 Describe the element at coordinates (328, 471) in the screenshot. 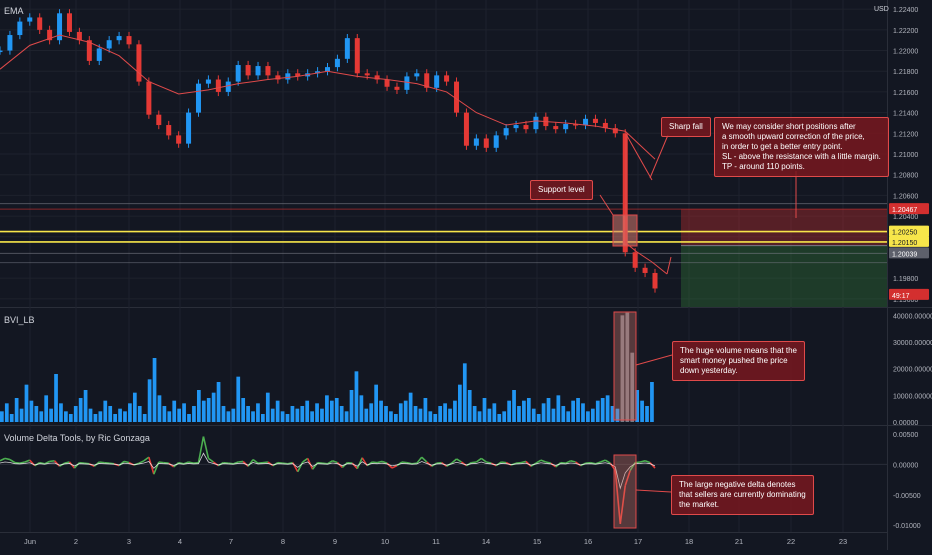

I see `delta-signal-line` at that location.